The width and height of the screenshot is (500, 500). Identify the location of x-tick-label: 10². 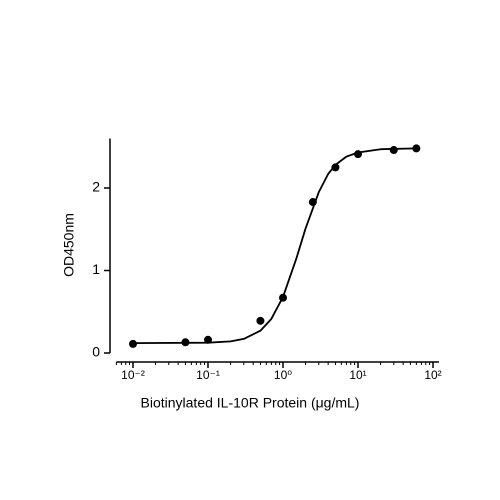
(432, 375).